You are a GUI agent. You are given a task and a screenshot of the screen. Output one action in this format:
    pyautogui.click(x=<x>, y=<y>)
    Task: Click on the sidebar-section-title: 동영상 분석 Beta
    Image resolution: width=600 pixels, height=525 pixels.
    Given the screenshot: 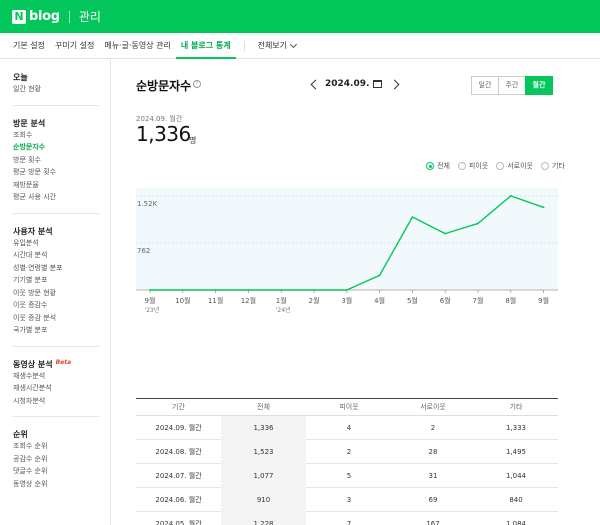 What is the action you would take?
    pyautogui.click(x=61, y=364)
    